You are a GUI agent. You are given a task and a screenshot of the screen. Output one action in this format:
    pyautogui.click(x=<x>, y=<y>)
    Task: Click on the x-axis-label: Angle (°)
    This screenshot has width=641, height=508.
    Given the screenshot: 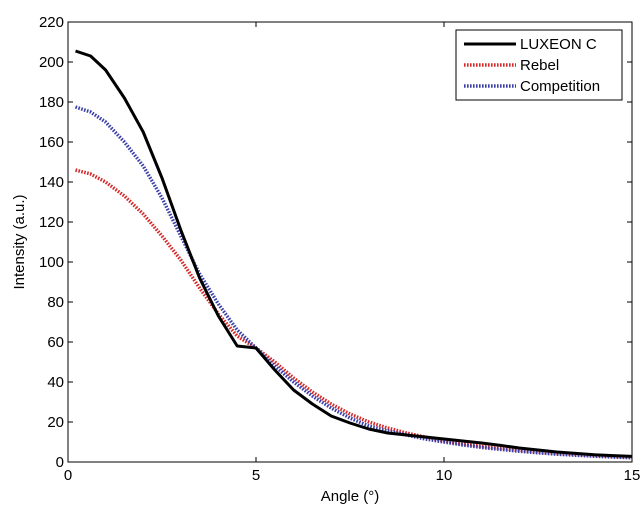 What is the action you would take?
    pyautogui.click(x=350, y=496)
    